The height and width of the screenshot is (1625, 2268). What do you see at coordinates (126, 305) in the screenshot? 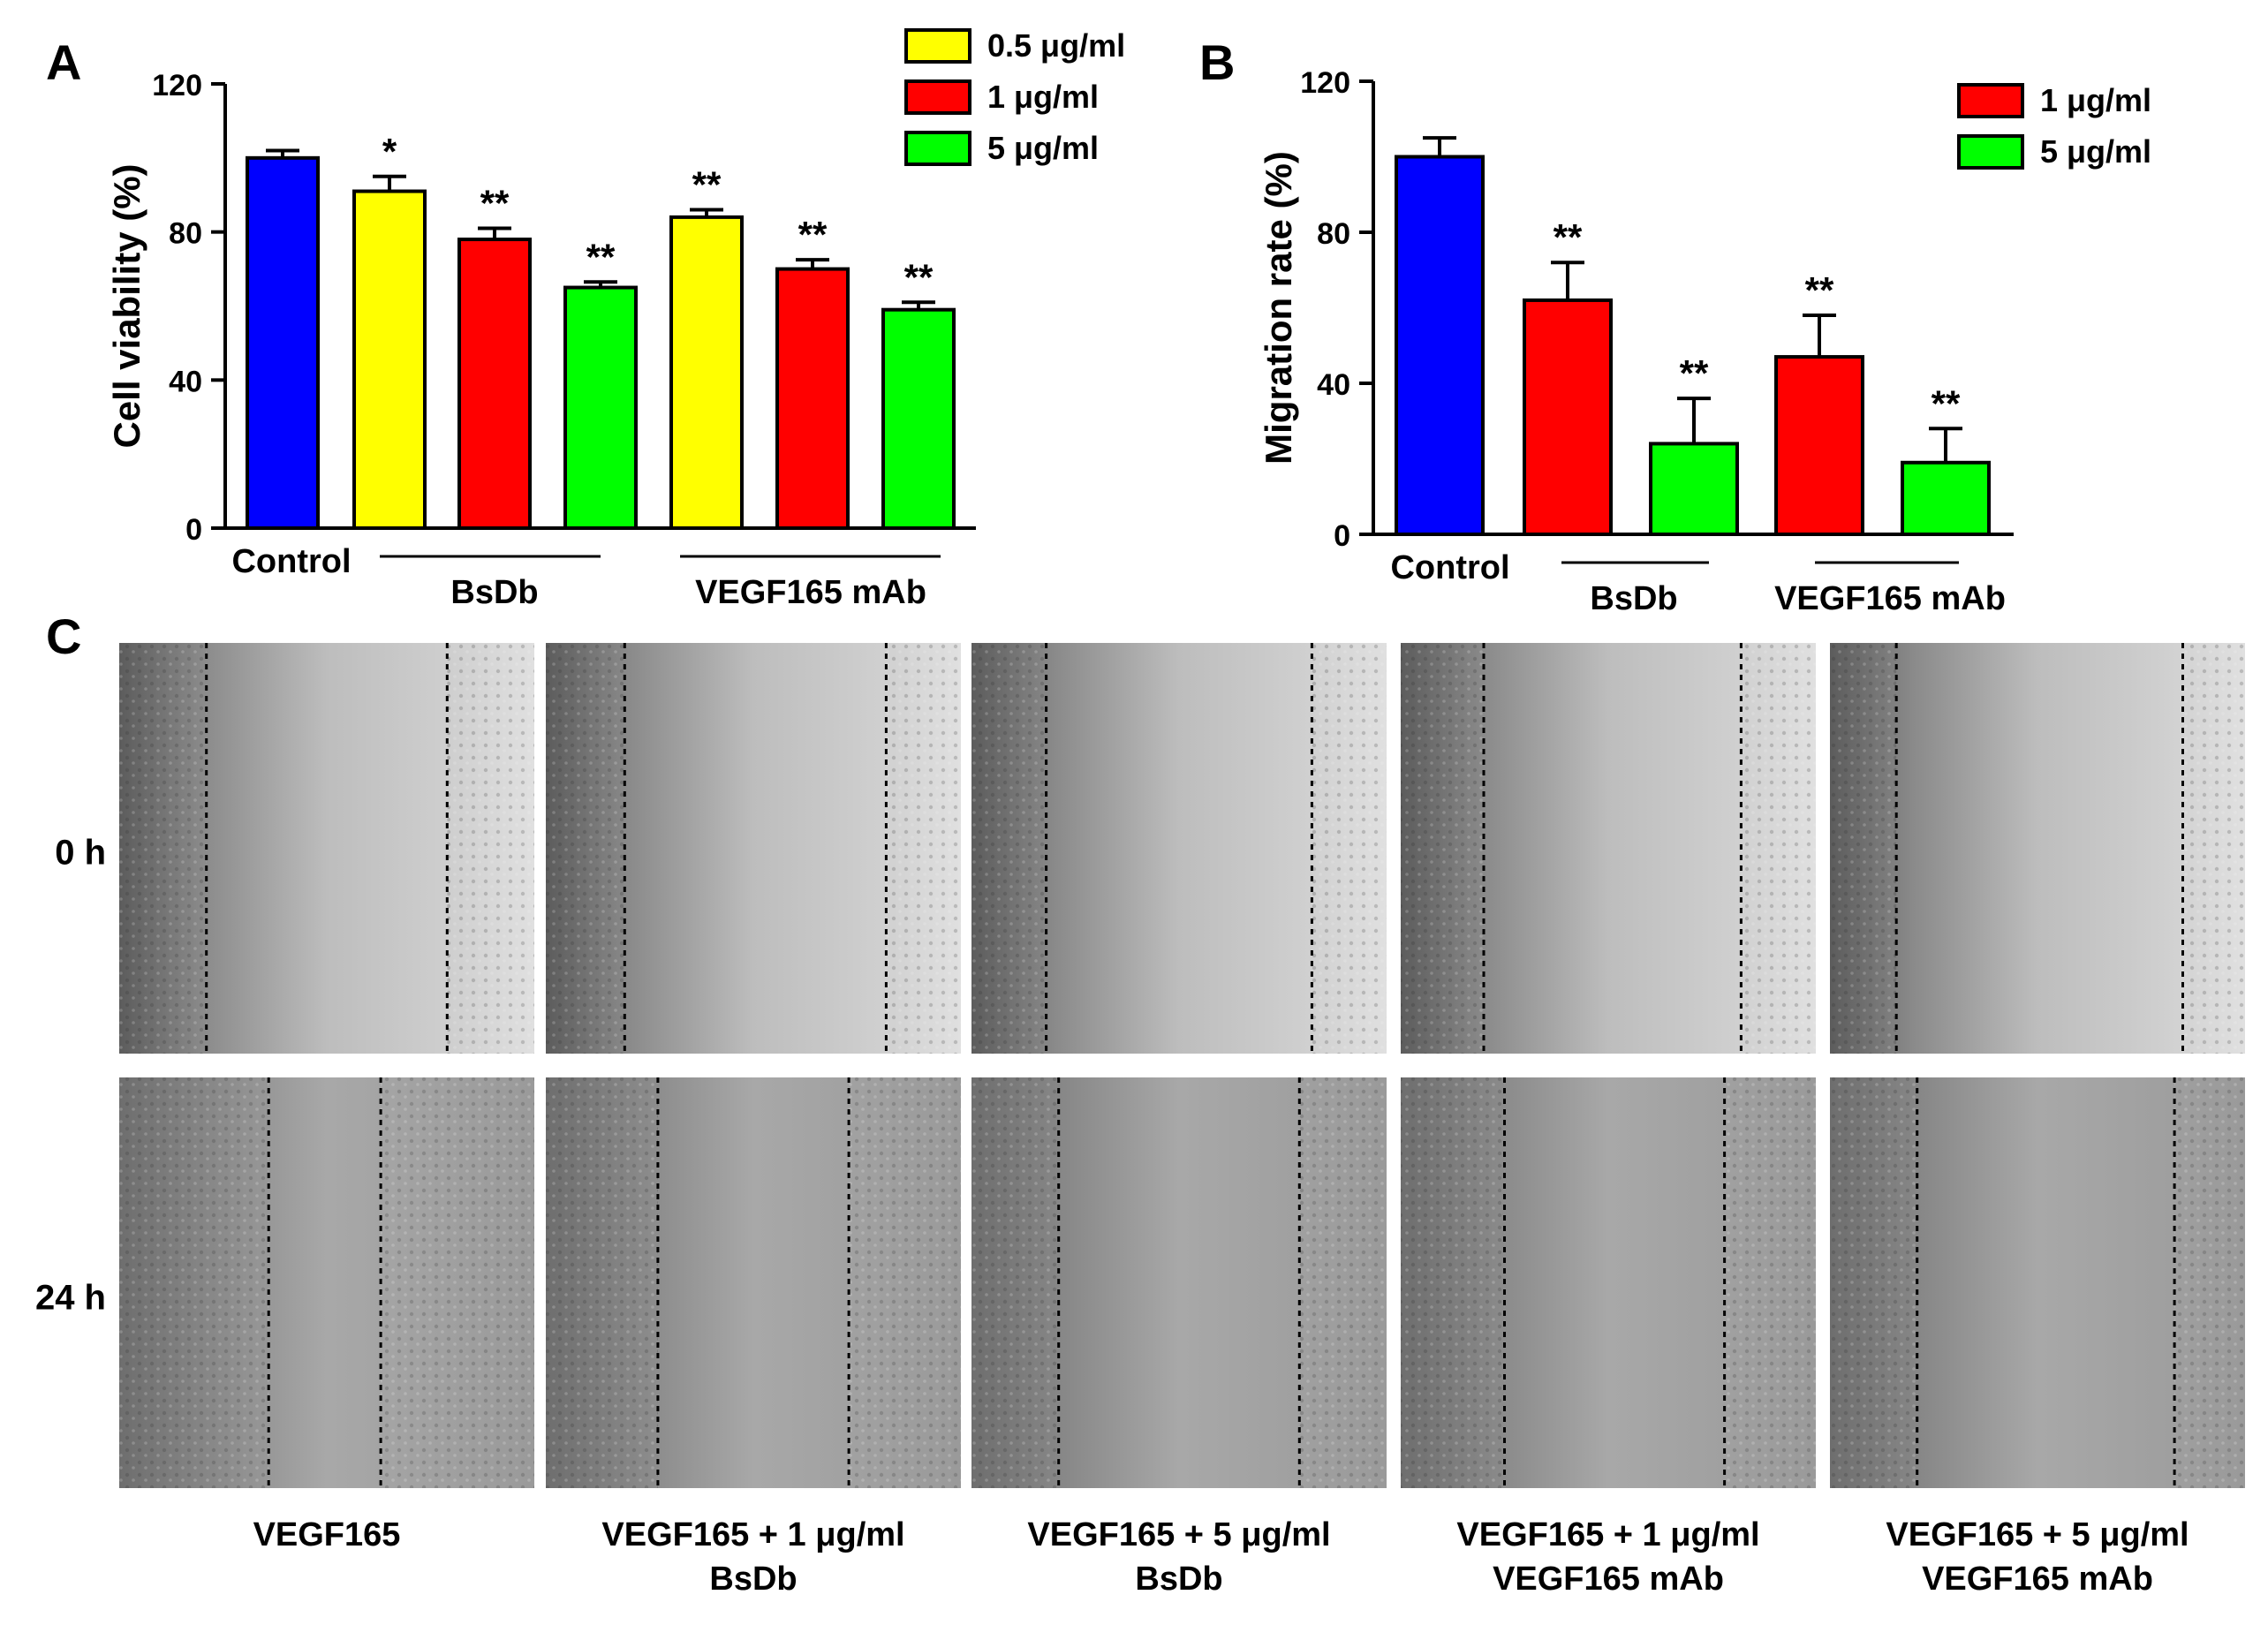
I see `y-axis-title: Cell viability (%)` at bounding box center [126, 305].